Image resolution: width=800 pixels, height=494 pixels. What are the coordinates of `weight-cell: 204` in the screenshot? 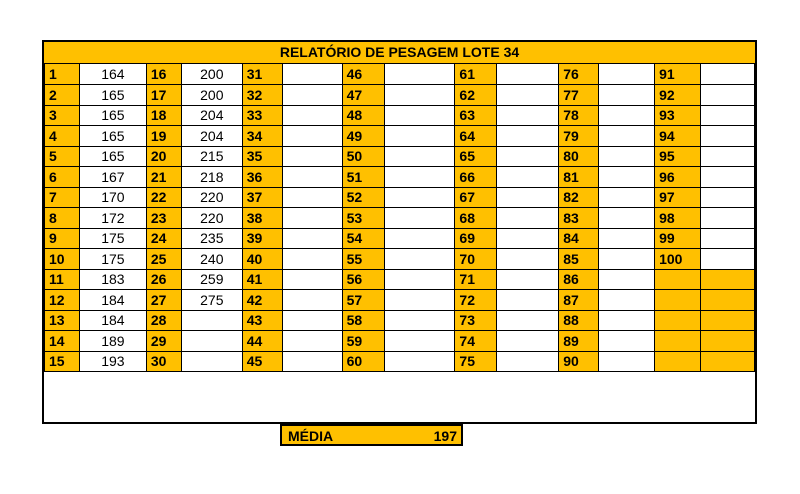 It's located at (211, 115).